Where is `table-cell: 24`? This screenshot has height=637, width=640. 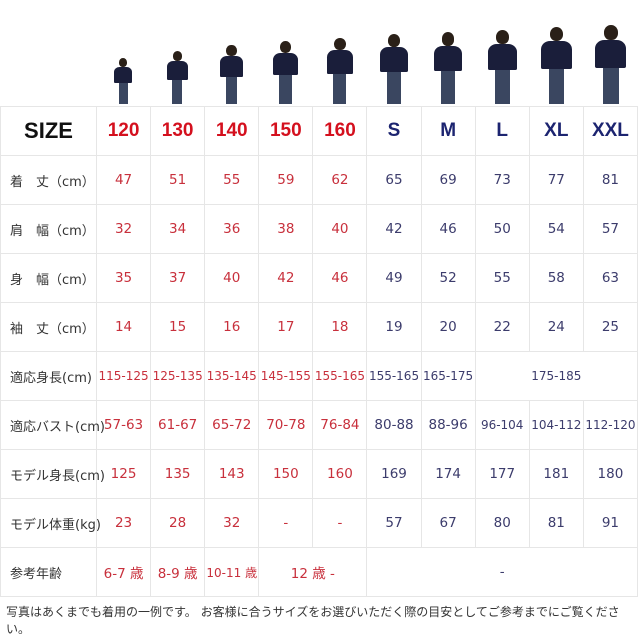
table-cell: 24 is located at coordinates (556, 327).